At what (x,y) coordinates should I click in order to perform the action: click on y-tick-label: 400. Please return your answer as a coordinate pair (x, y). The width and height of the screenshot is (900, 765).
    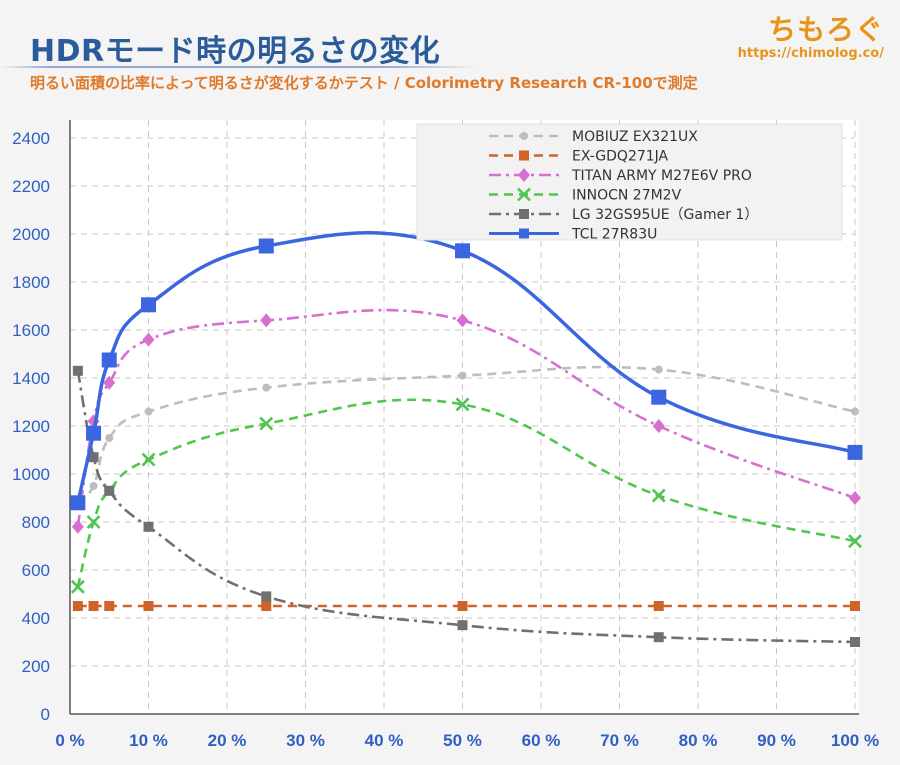
    Looking at the image, I should click on (36, 618).